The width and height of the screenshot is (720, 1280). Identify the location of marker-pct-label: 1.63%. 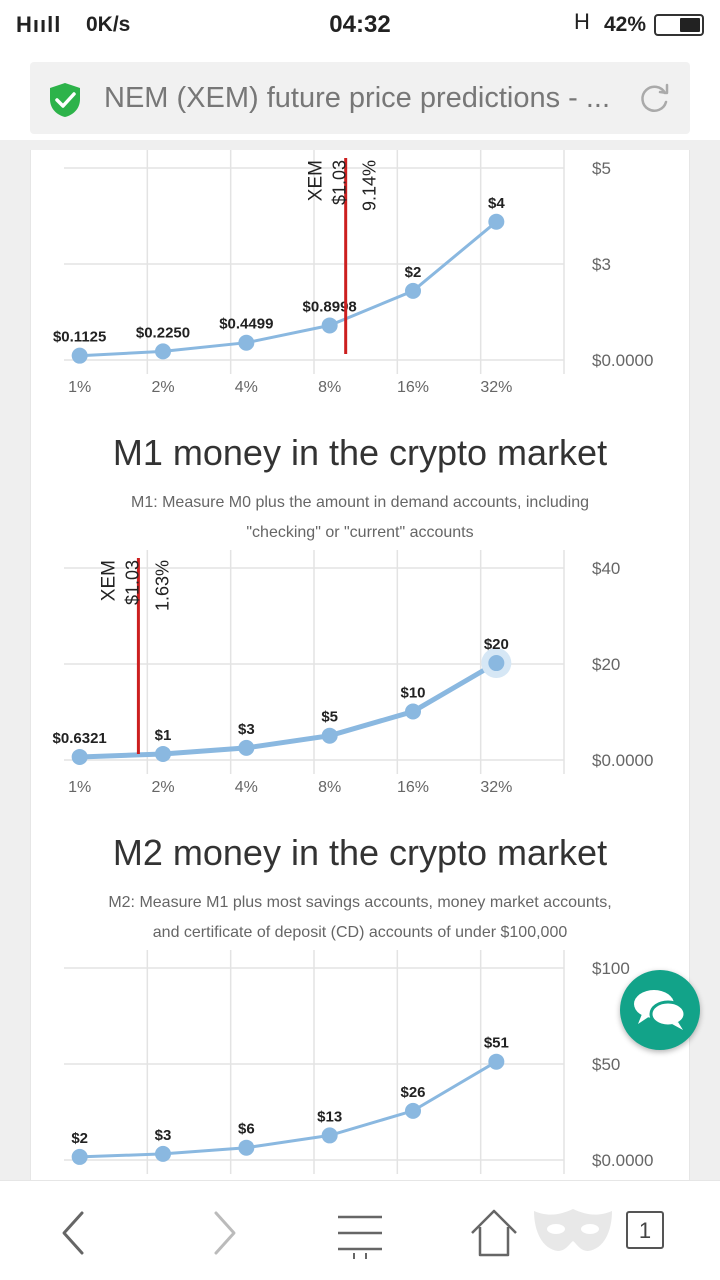
(162, 585).